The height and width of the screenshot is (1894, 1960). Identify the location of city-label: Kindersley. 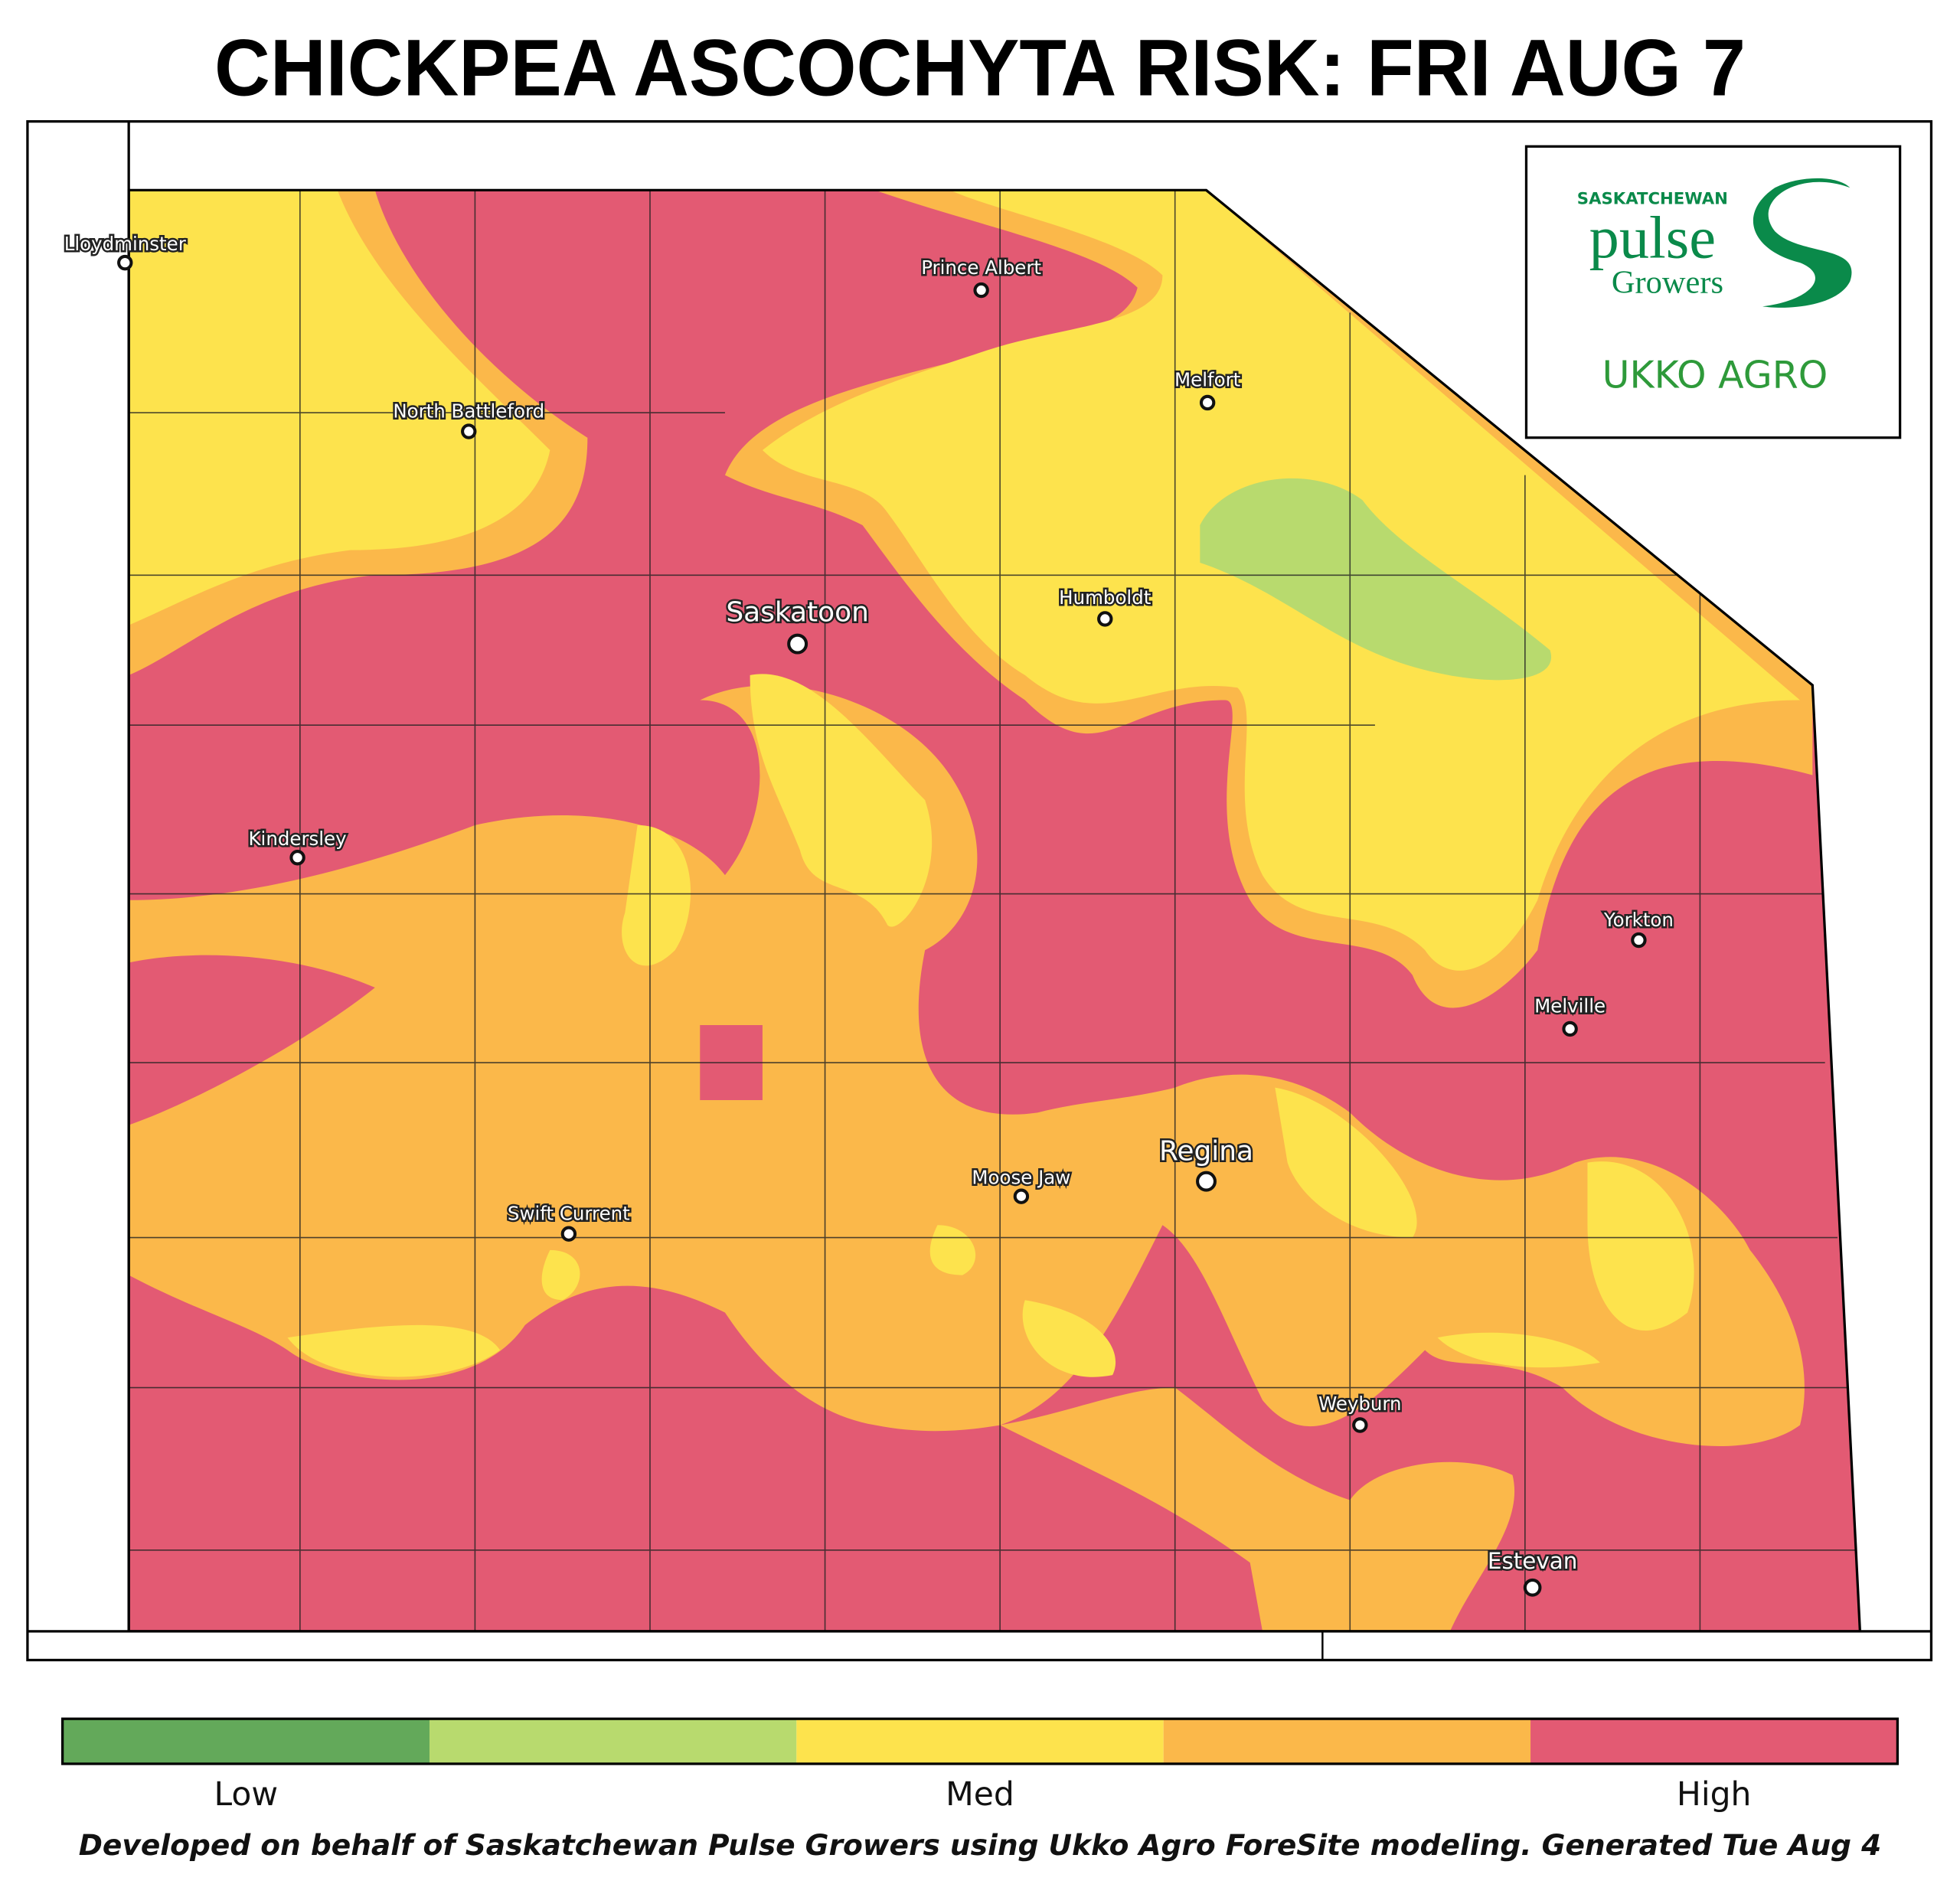
(298, 839).